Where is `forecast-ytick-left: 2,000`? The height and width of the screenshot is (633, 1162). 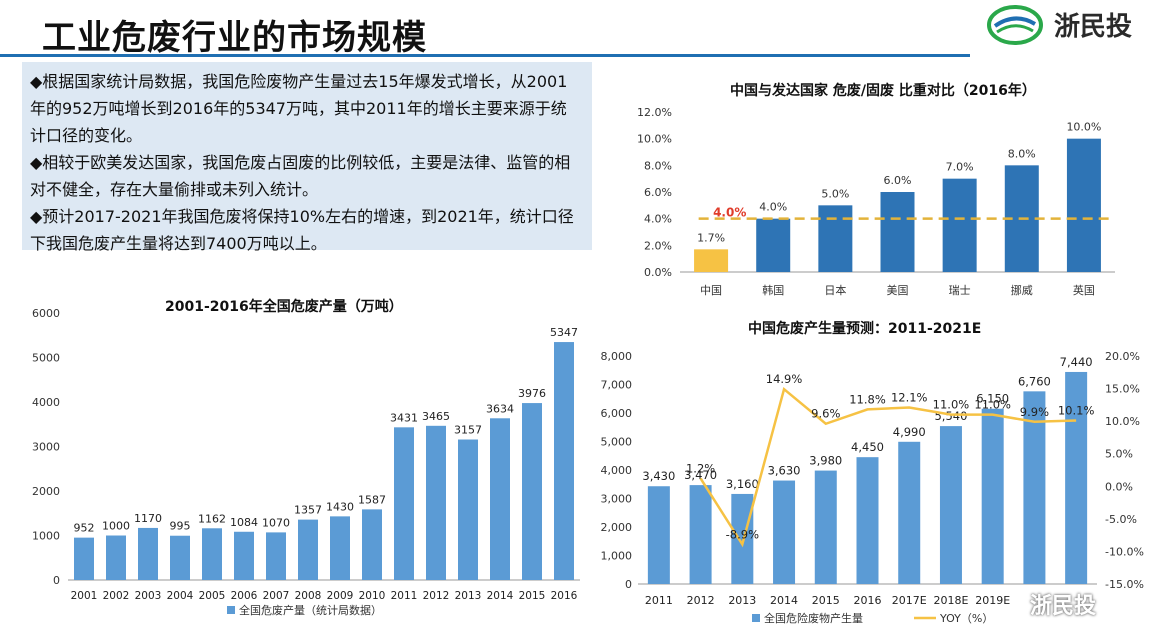 forecast-ytick-left: 2,000 is located at coordinates (617, 527).